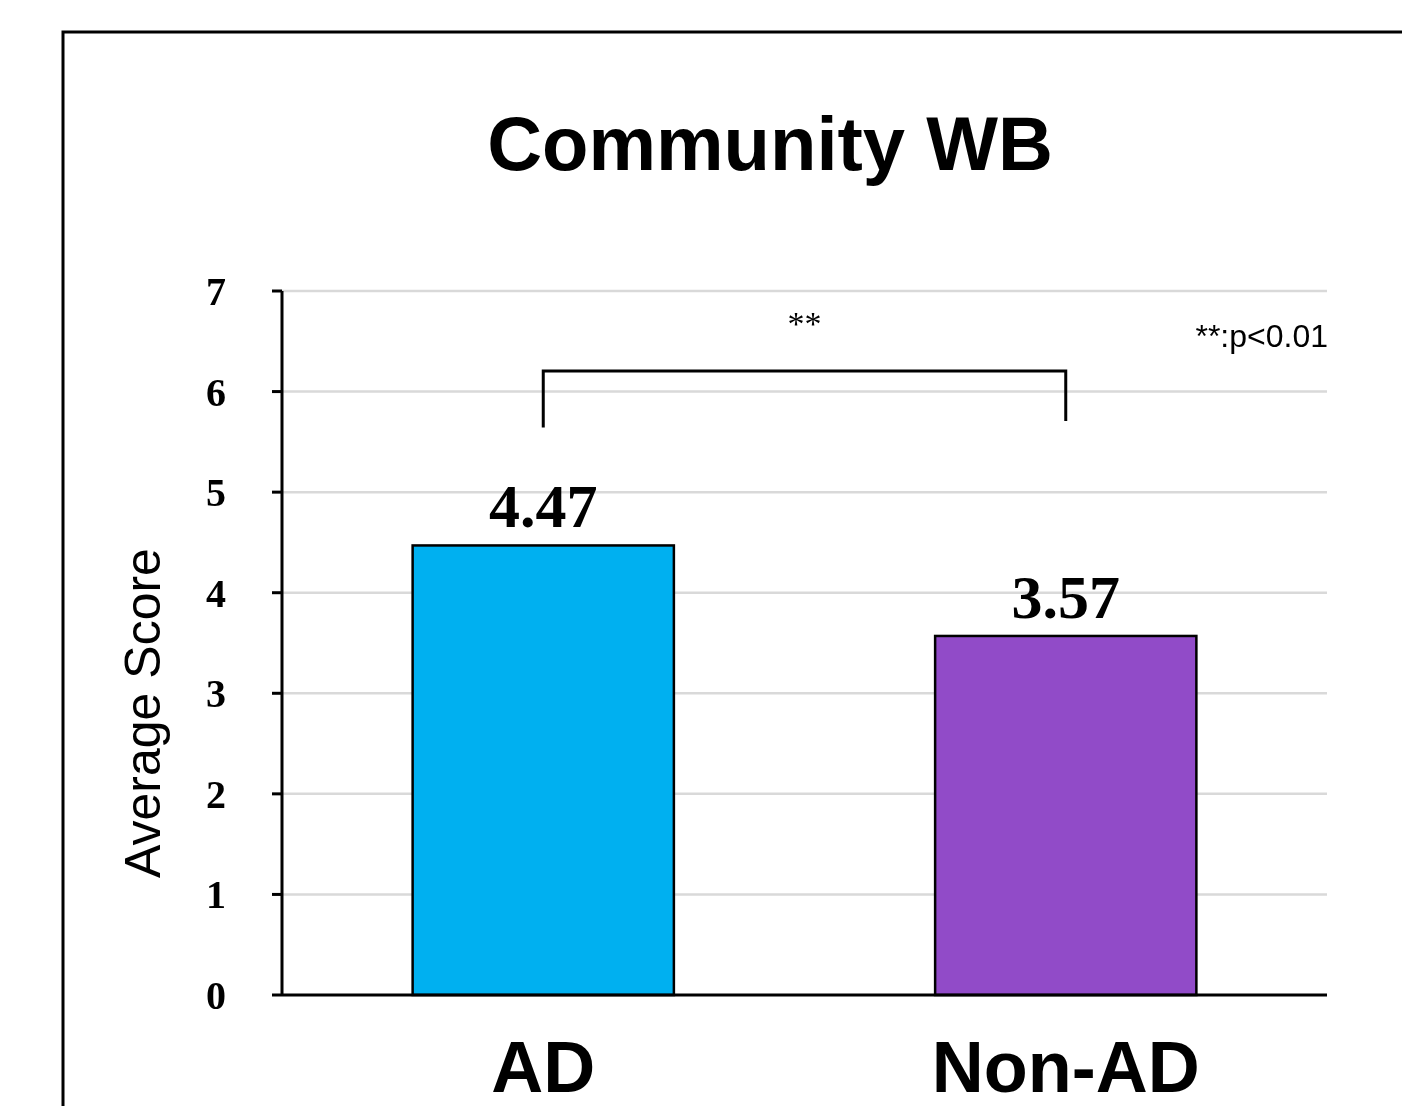 The height and width of the screenshot is (1106, 1402). Describe the element at coordinates (1065, 1066) in the screenshot. I see `x-tick-label: Non-AD` at that location.